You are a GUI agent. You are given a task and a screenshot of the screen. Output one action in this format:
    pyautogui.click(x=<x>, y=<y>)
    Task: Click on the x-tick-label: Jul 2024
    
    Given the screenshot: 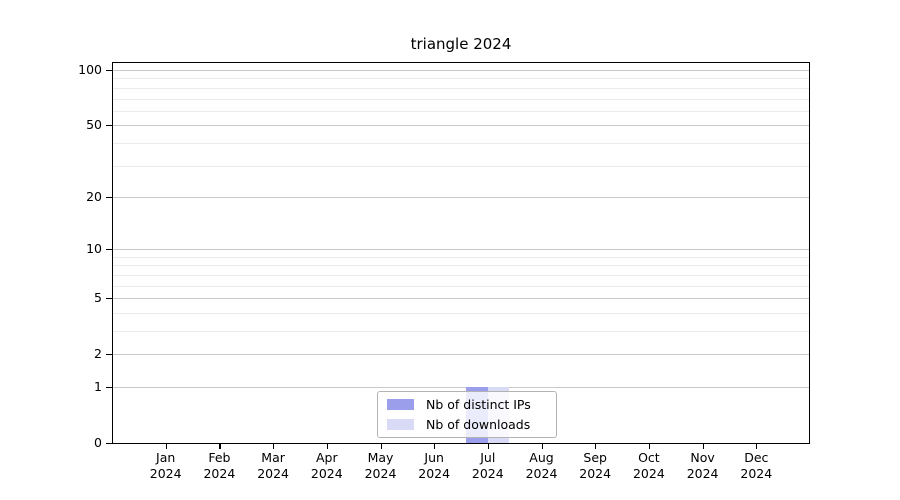 What is the action you would take?
    pyautogui.click(x=488, y=466)
    